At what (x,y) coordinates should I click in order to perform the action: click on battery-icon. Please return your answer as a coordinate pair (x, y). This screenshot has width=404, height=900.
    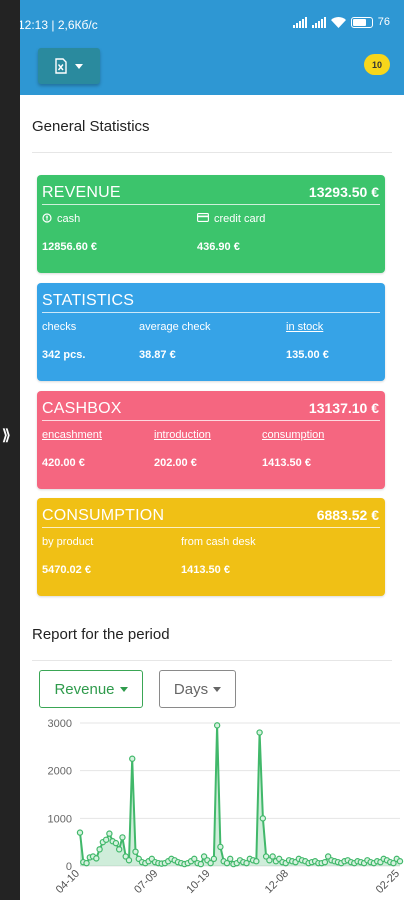
    Looking at the image, I should click on (361, 22).